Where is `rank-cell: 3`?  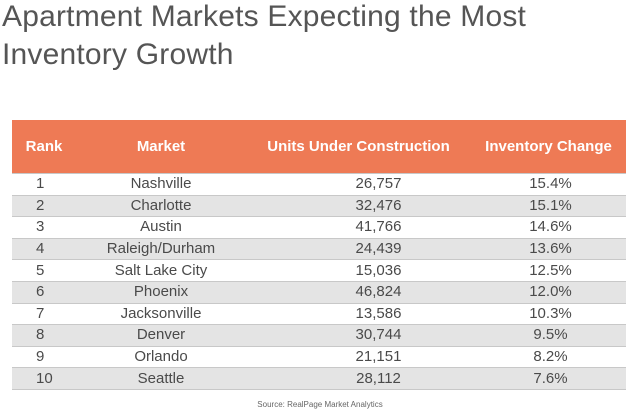
rank-cell: 3 is located at coordinates (44, 227).